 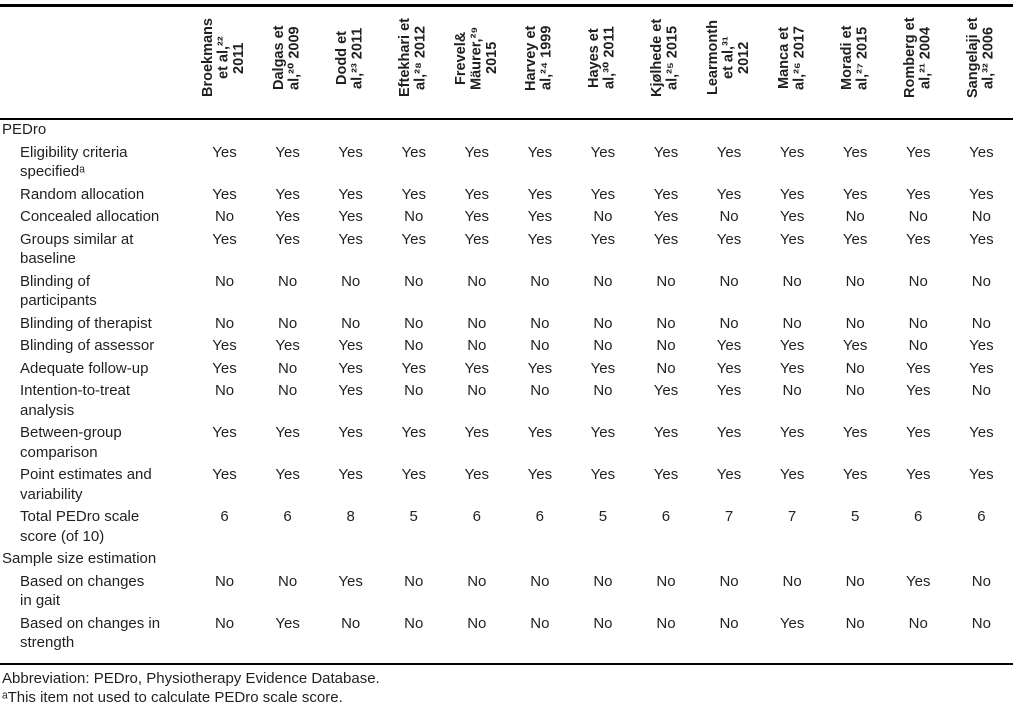 I want to click on column-header: Moradi et al,²⁷ 2015, so click(x=855, y=62).